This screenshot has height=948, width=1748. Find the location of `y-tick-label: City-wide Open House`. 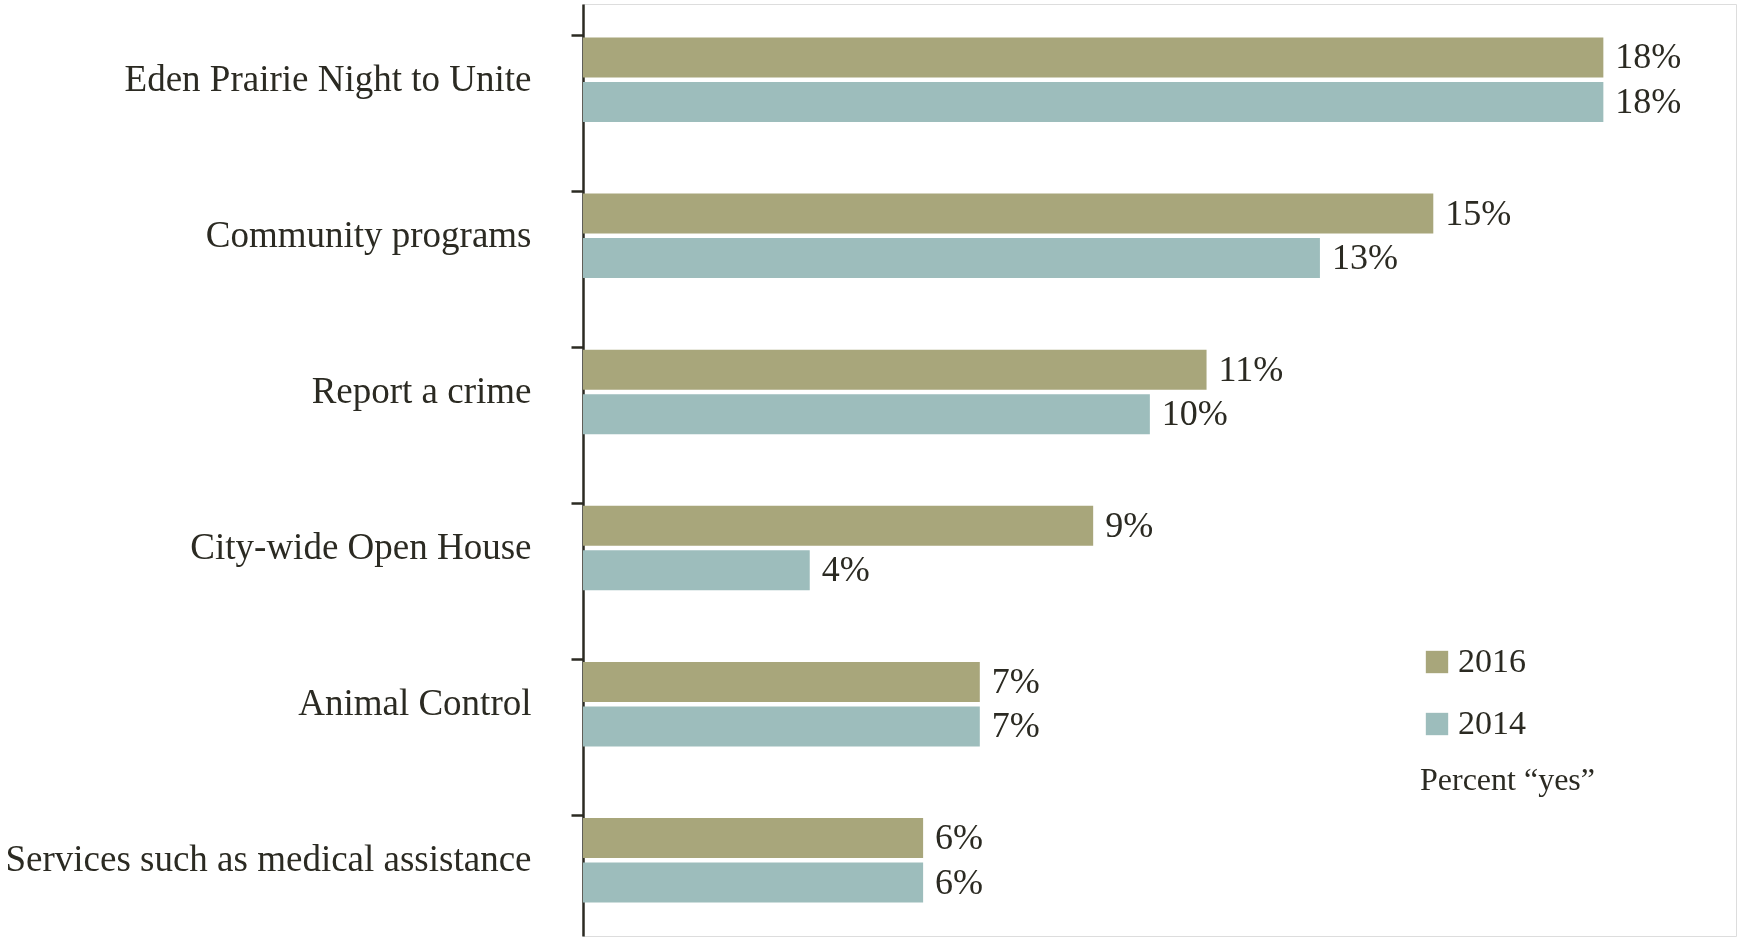

y-tick-label: City-wide Open House is located at coordinates (361, 547).